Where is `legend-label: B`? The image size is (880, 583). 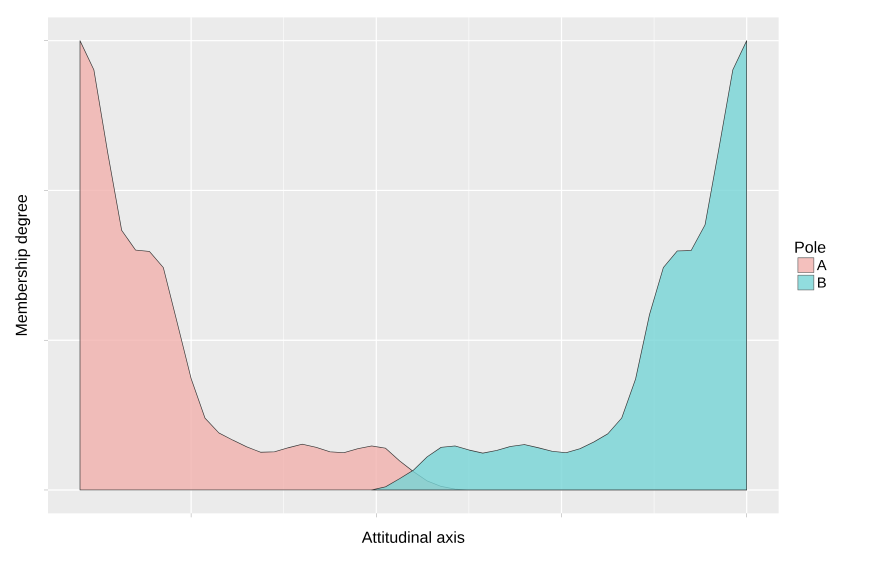
legend-label: B is located at coordinates (822, 283).